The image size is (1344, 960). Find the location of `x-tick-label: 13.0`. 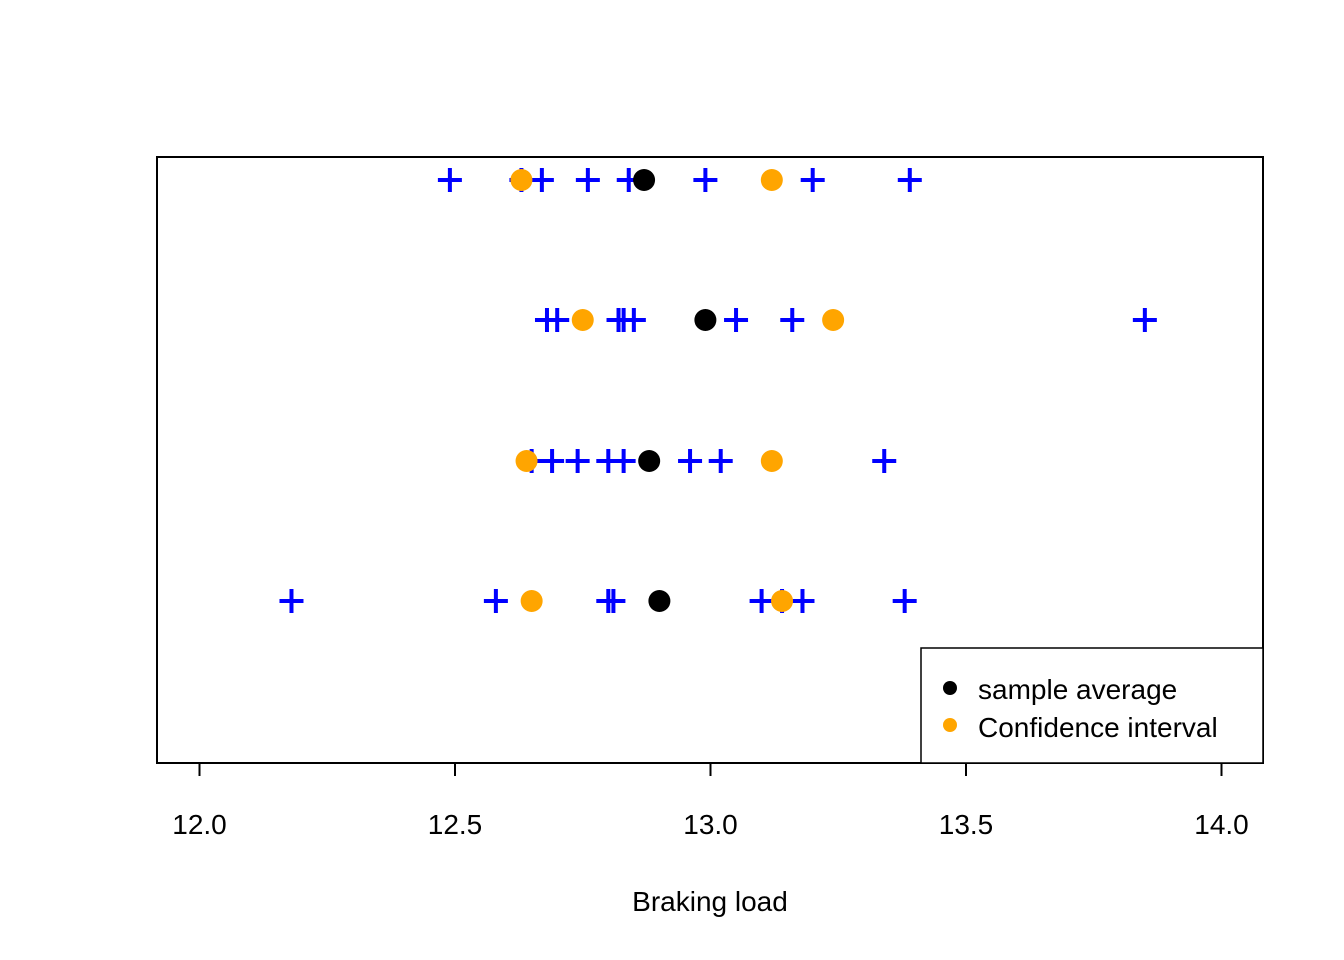

x-tick-label: 13.0 is located at coordinates (710, 824).